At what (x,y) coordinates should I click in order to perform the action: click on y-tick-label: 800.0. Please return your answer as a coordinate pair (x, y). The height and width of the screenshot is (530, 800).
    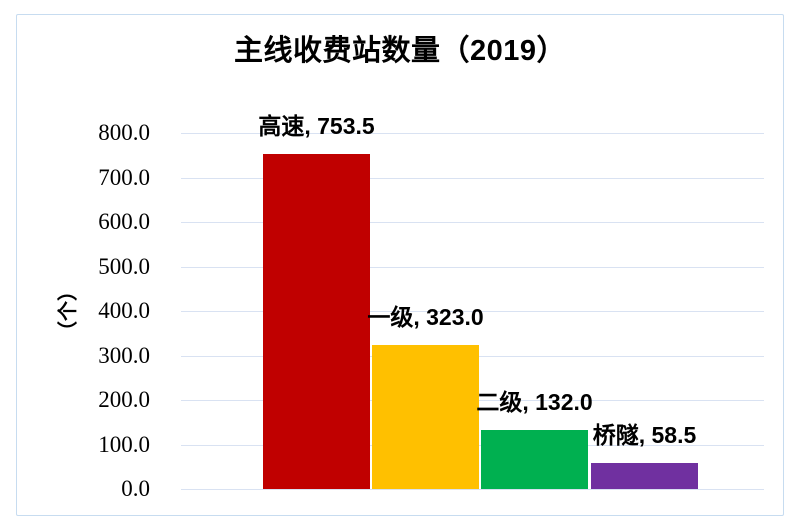
    Looking at the image, I should click on (124, 132).